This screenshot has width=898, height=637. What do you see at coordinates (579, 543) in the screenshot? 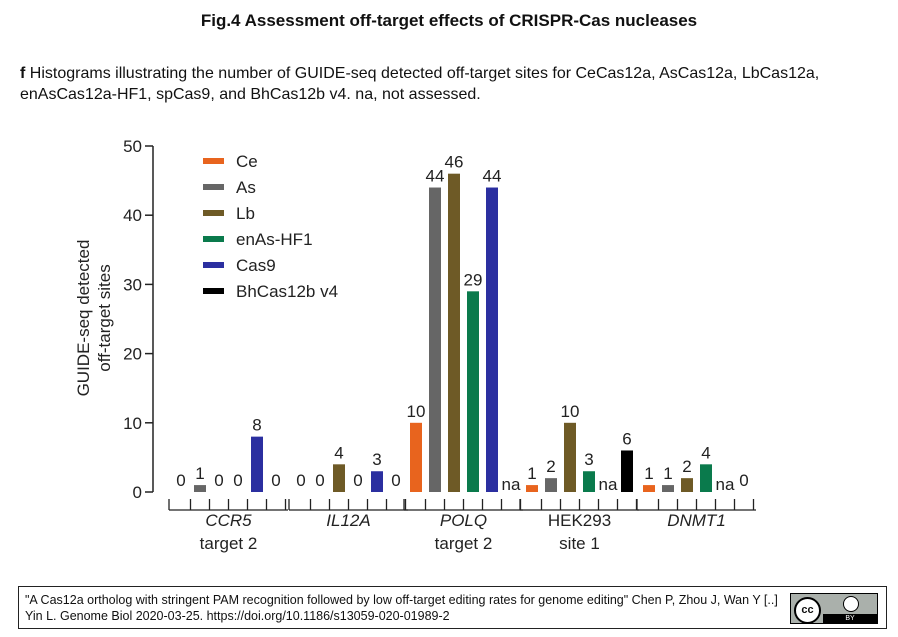
I see `x-group-sublabel: site 1` at bounding box center [579, 543].